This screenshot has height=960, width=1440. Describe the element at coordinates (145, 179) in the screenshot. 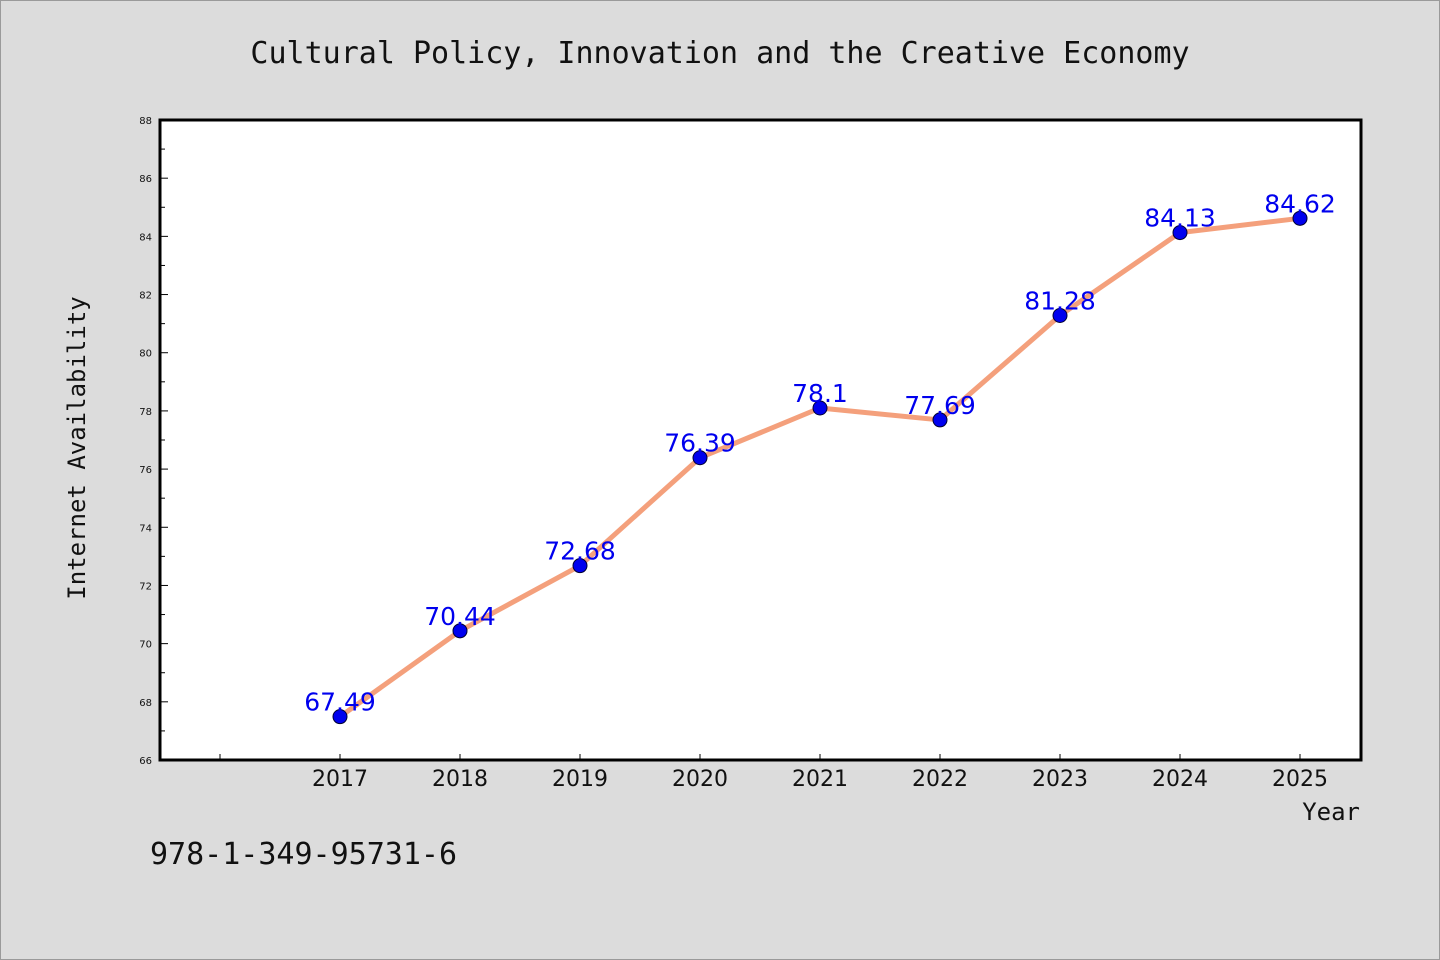

I see `y-tick-label: 86` at that location.